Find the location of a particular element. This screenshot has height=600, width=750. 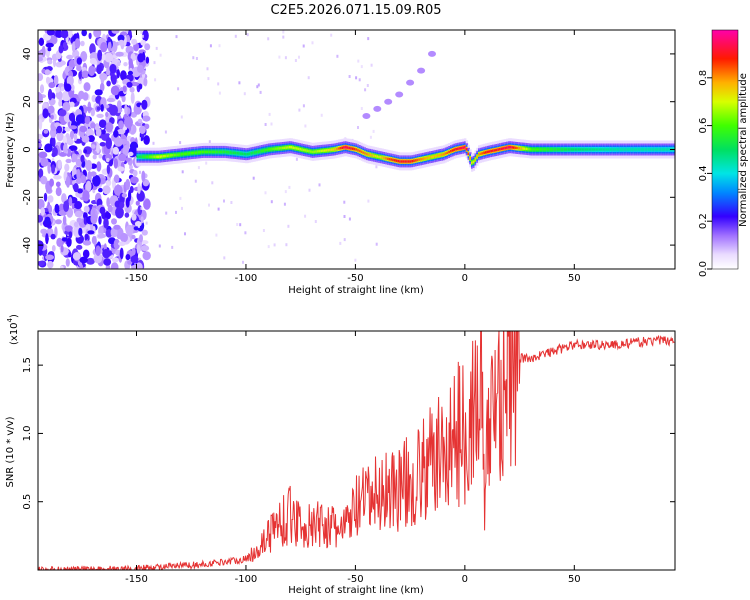

x-tick-label: 50 is located at coordinates (574, 579).